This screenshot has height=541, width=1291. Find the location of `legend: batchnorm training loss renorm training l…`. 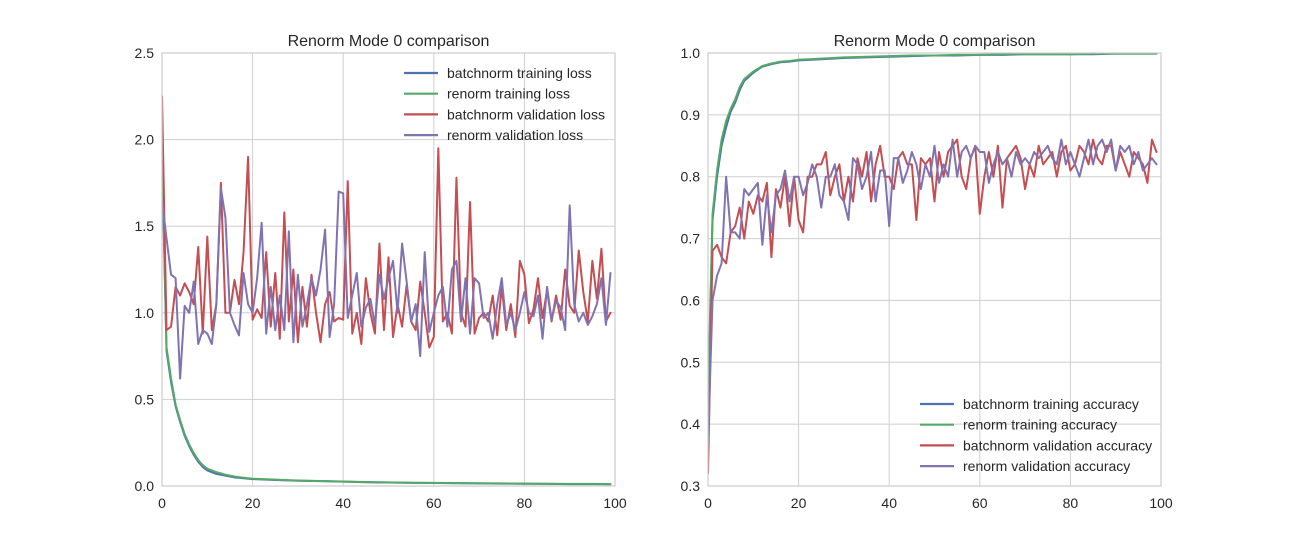

legend: batchnorm training loss renorm training l… is located at coordinates (504, 104).